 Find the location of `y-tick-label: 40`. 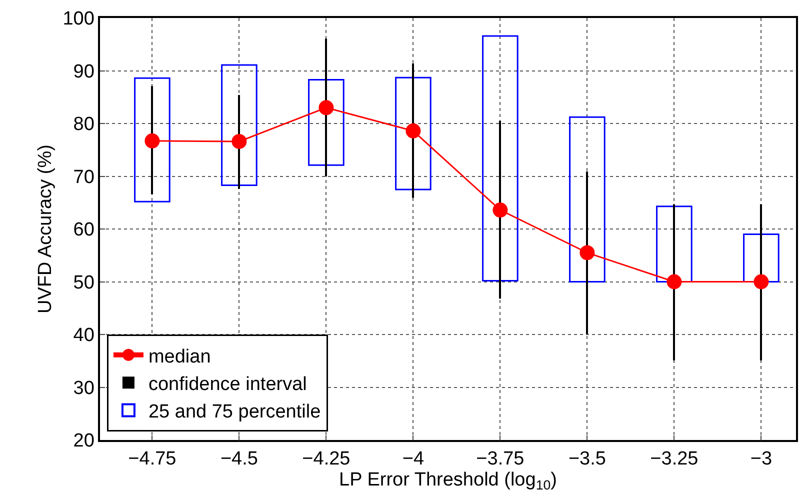

y-tick-label: 40 is located at coordinates (83, 335).